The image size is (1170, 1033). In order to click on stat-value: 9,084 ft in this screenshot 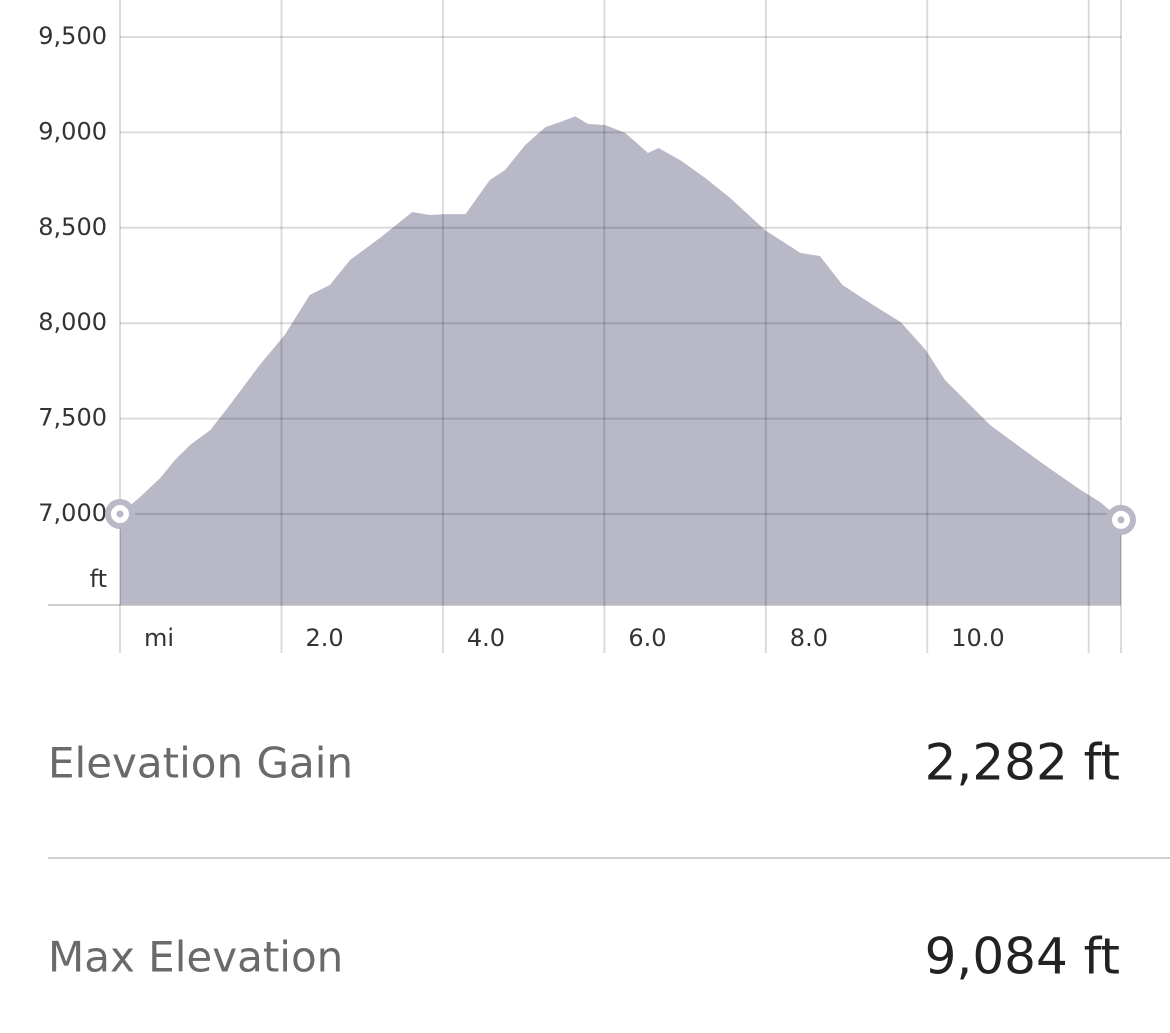, I will do `click(1022, 957)`.